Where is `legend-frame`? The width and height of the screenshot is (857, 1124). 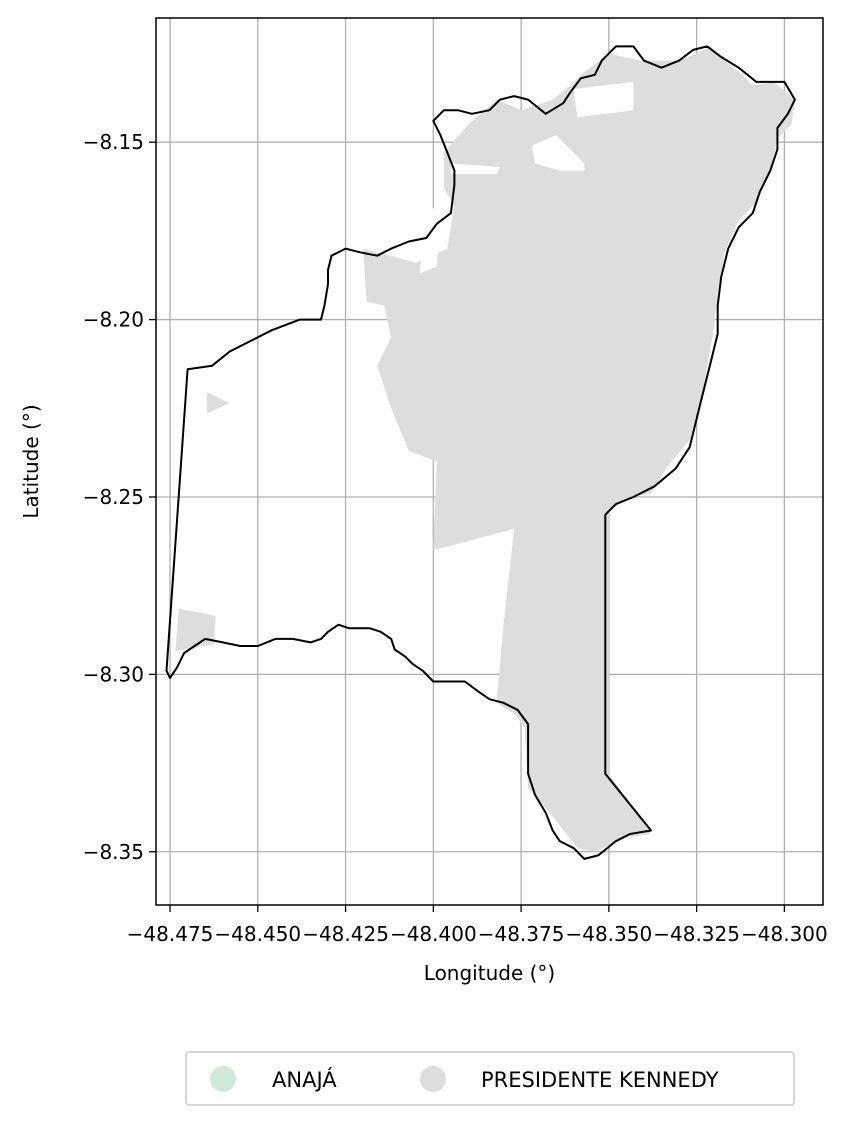 legend-frame is located at coordinates (490, 1078).